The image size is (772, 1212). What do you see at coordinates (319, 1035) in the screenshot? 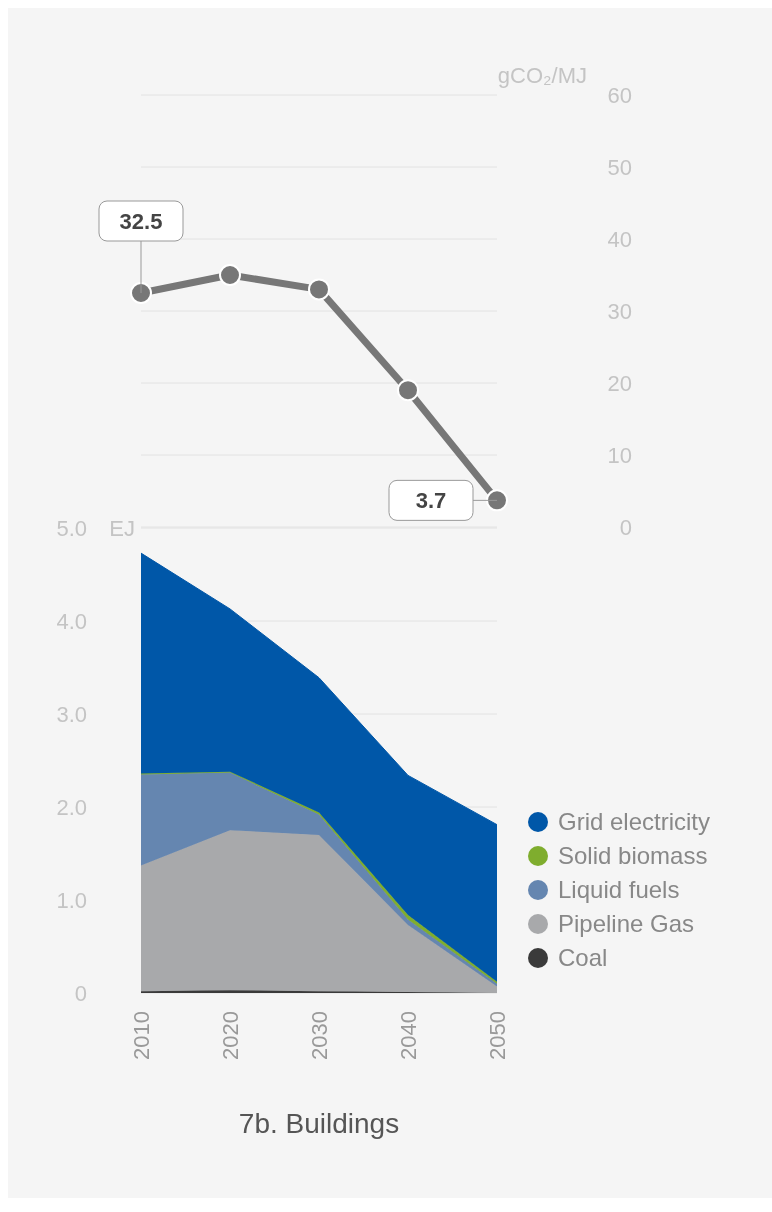
I see `x-tick-label: 2030` at bounding box center [319, 1035].